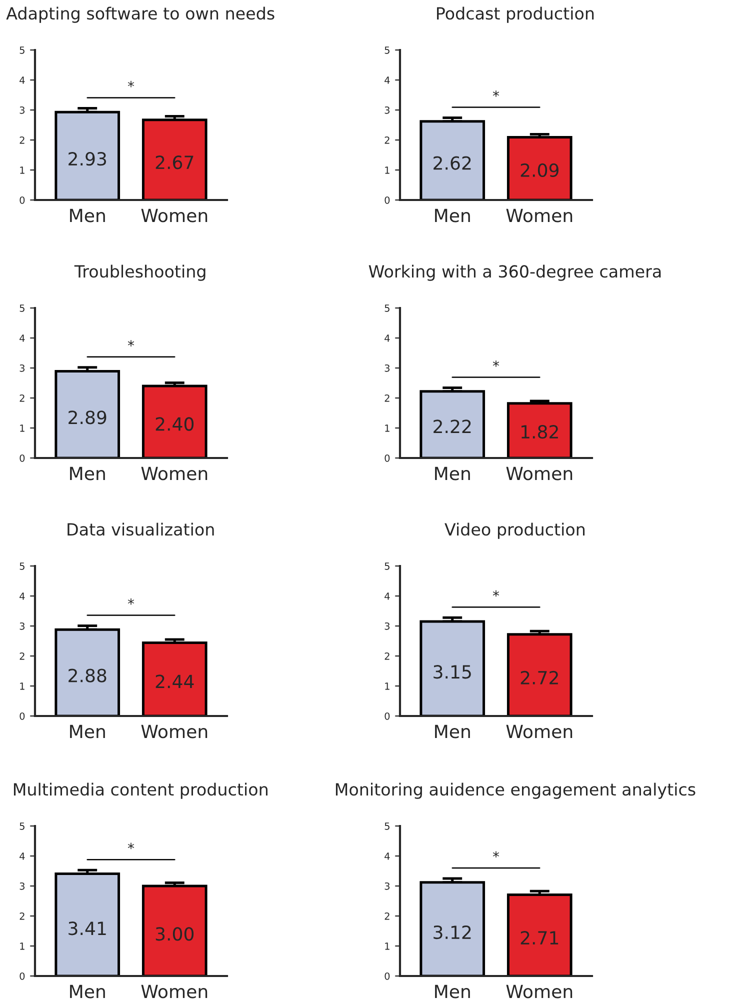  I want to click on data-label: 2.93, so click(87, 159).